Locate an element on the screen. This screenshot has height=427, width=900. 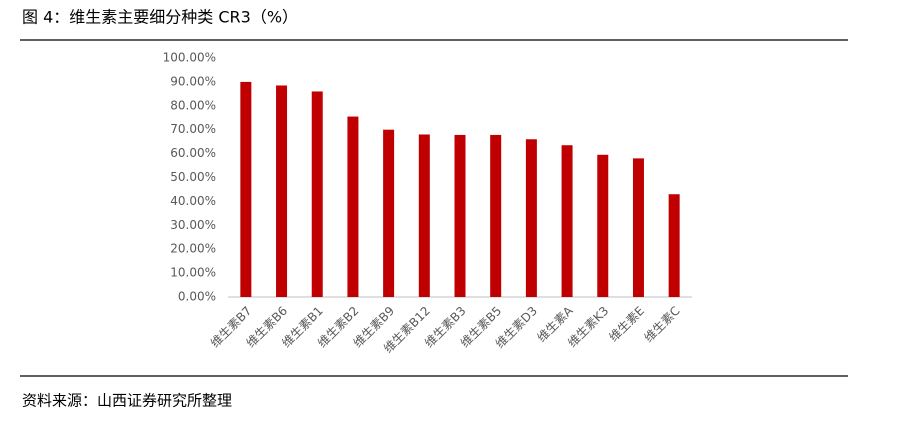
source-note: 资料来源：山西证券研究所整理 is located at coordinates (127, 401).